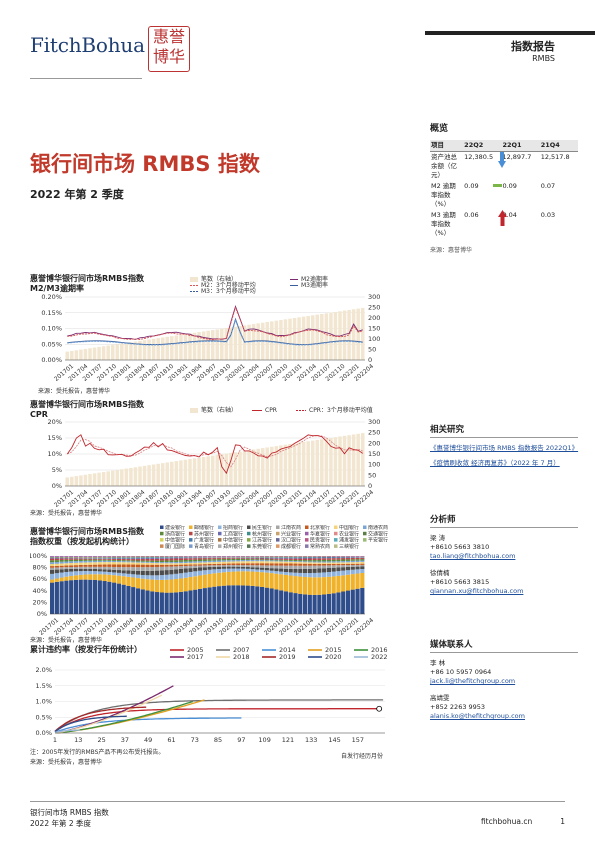 Image resolution: width=595 pixels, height=841 pixels. What do you see at coordinates (504, 448) in the screenshot?
I see `related-link: 《惠誉博华银行间市场 RMBS 指数报告 2022Q1》` at bounding box center [504, 448].